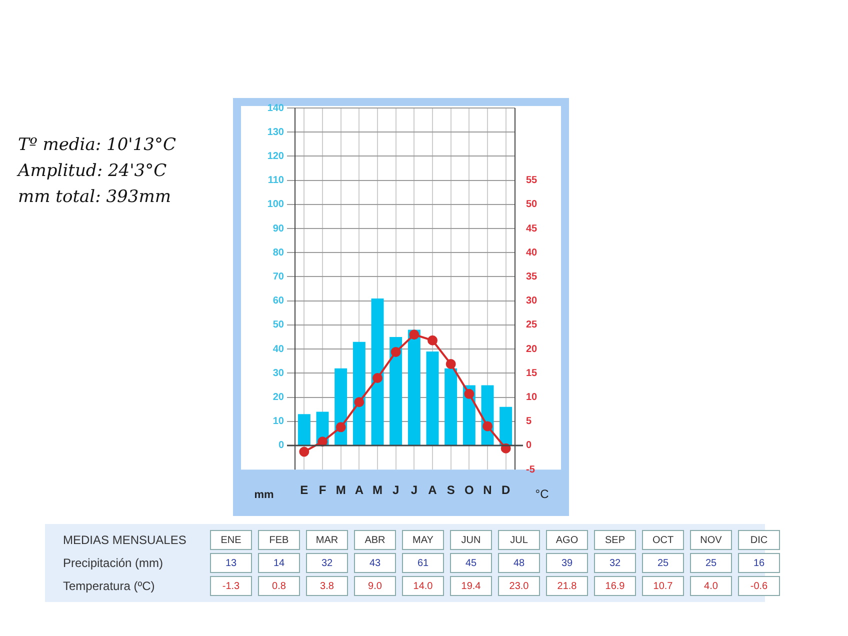  I want to click on data-label: 39, so click(567, 563).